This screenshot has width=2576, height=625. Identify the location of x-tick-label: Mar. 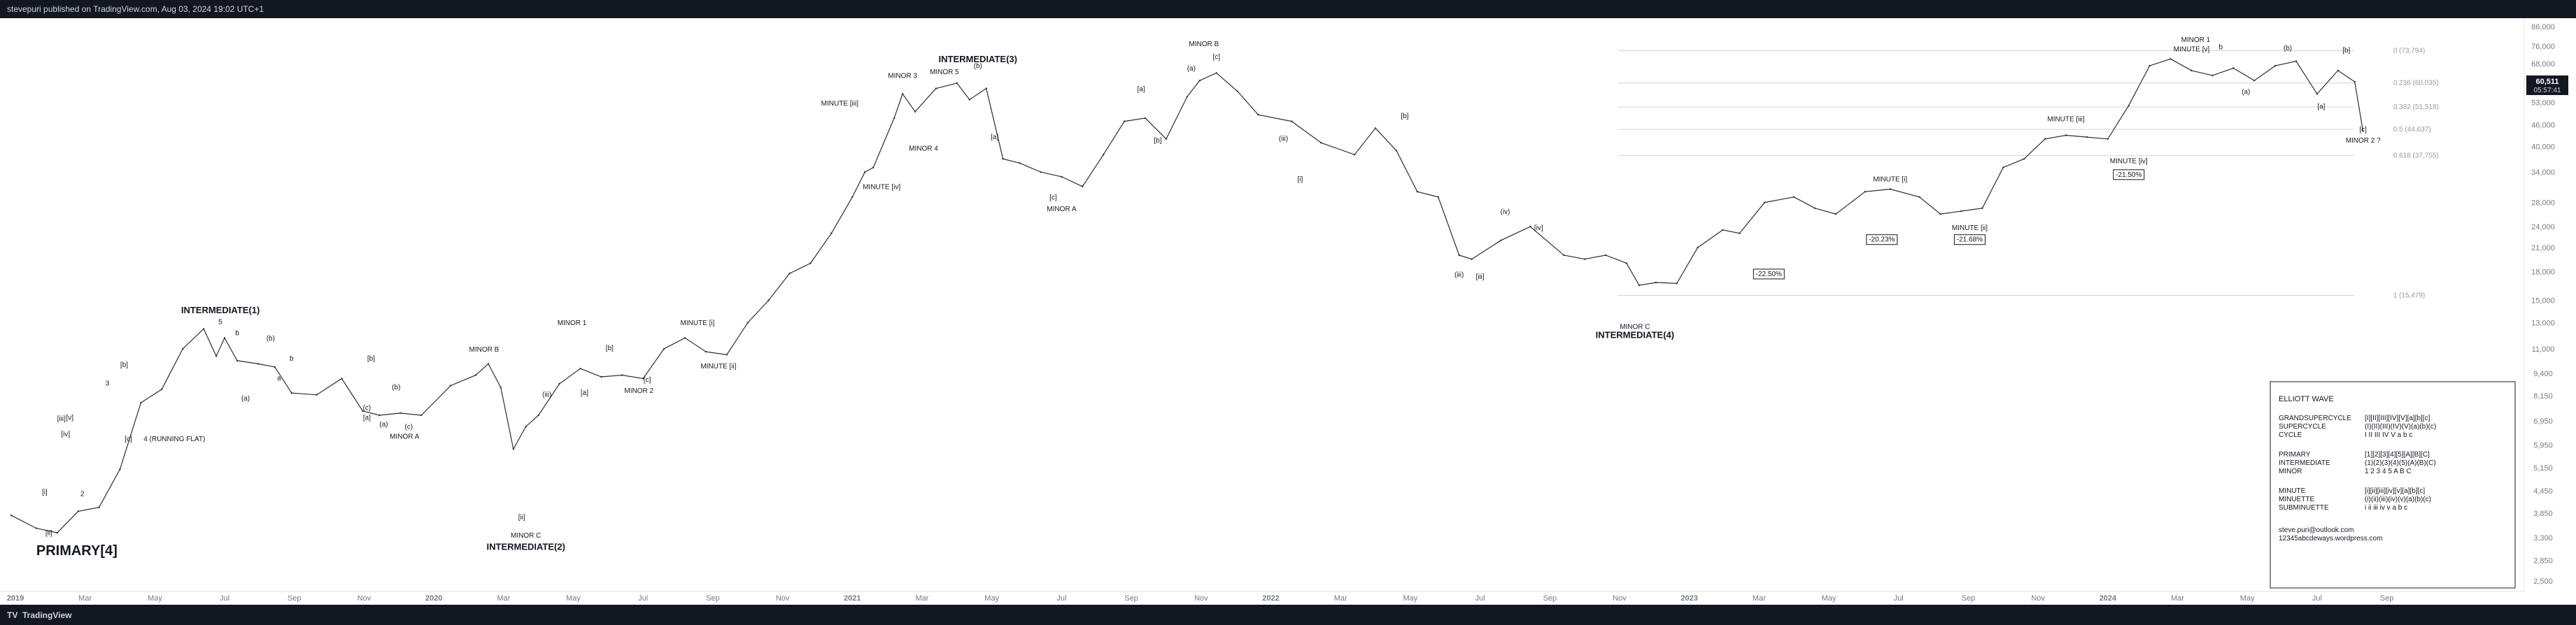
(2177, 598).